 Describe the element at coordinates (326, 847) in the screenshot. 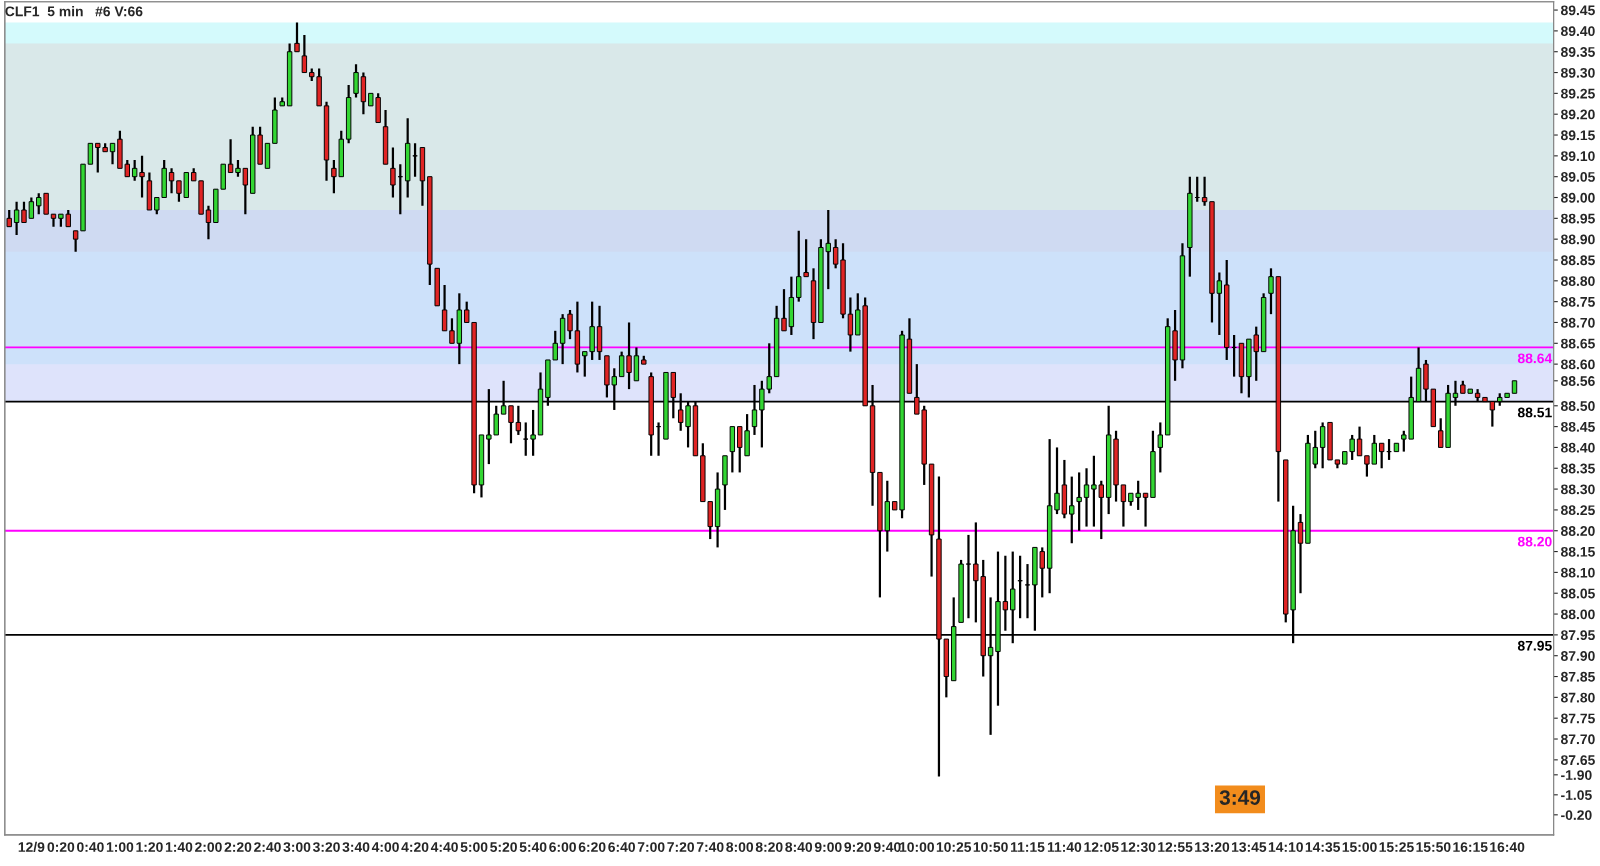

I see `x-tick-label: 3:20` at that location.